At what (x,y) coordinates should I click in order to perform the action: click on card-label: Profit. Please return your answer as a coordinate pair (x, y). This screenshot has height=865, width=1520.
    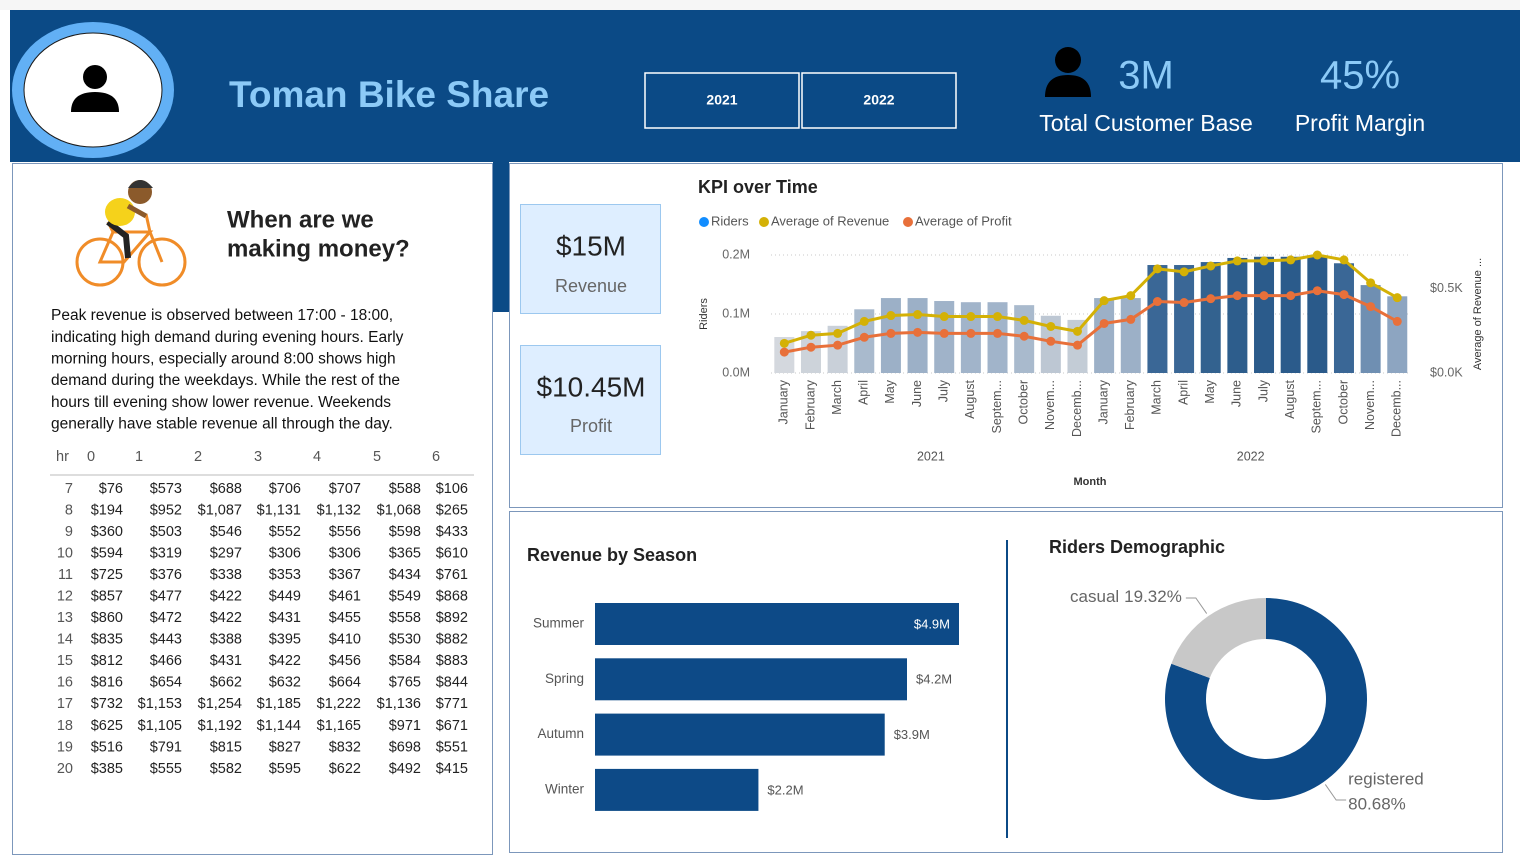
    Looking at the image, I should click on (591, 426).